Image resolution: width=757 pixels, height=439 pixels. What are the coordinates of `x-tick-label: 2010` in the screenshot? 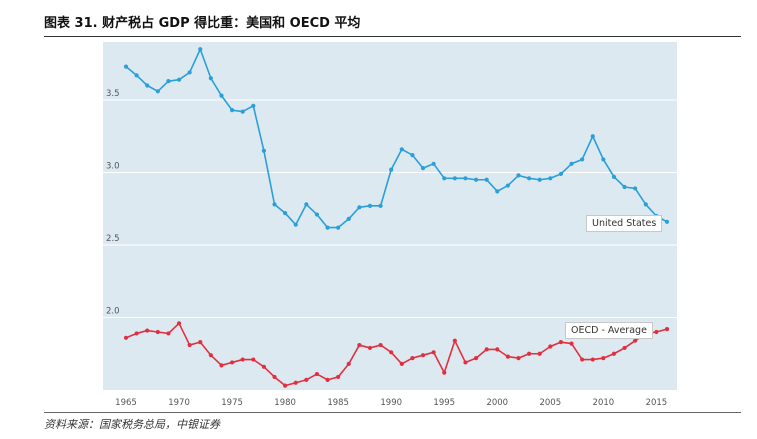 It's located at (604, 403).